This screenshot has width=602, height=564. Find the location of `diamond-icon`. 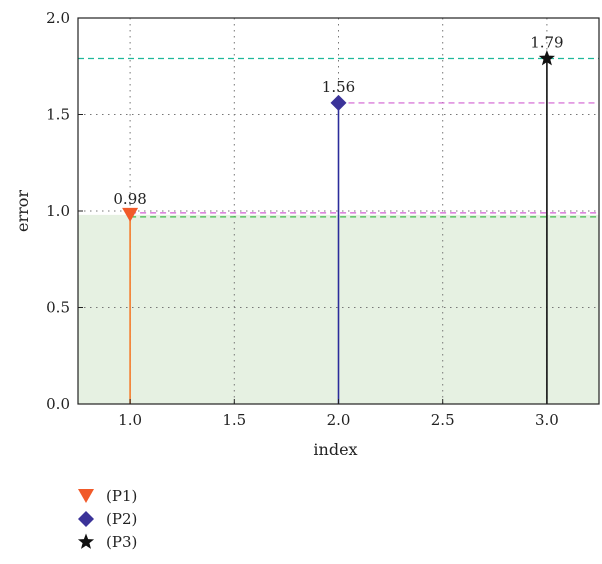

diamond-icon is located at coordinates (86, 518).